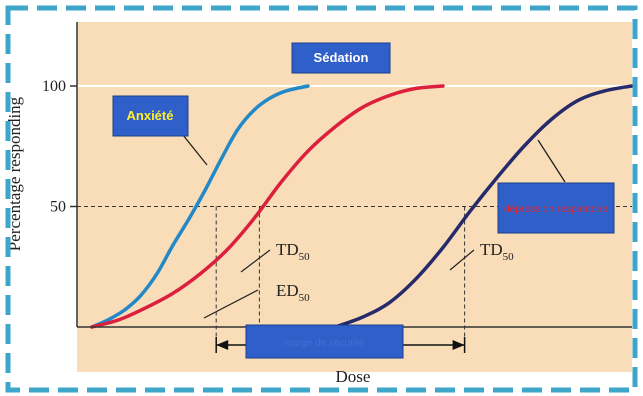  Describe the element at coordinates (59, 147) in the screenshot. I see `y-ticks: 50 100` at that location.